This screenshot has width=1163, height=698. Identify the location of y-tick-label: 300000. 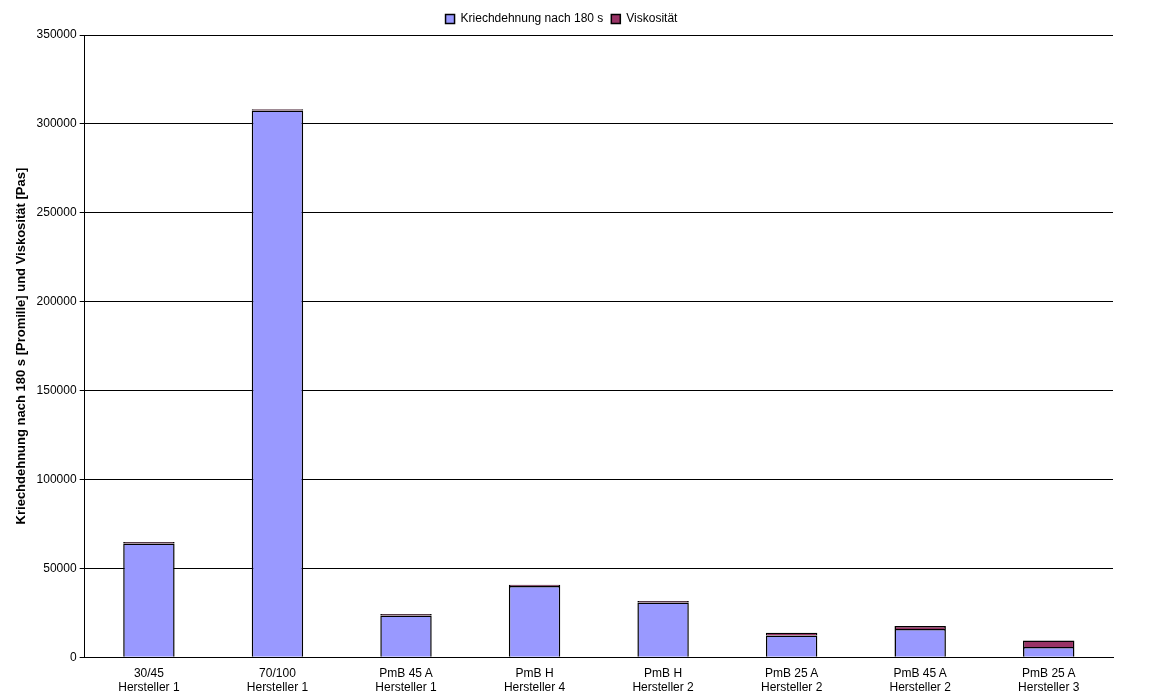
(56, 123).